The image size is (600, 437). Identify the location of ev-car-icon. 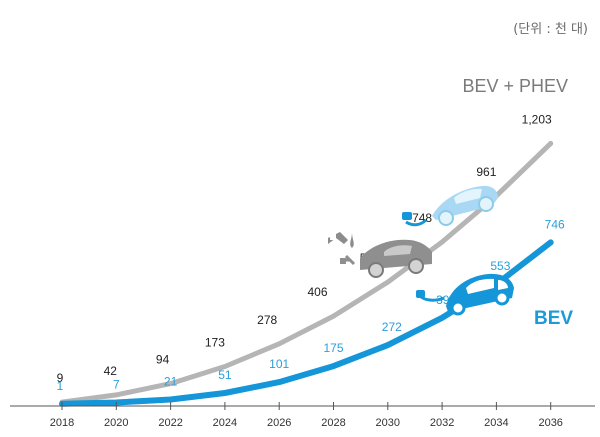
(465, 294).